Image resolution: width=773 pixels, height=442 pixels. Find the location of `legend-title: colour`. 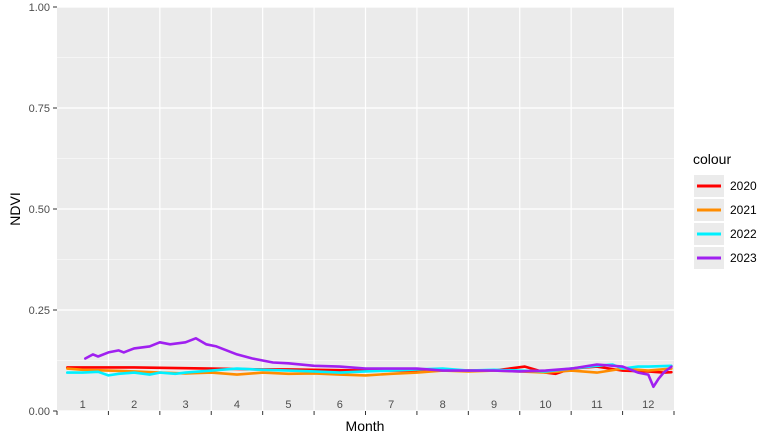

legend-title: colour is located at coordinates (712, 159).